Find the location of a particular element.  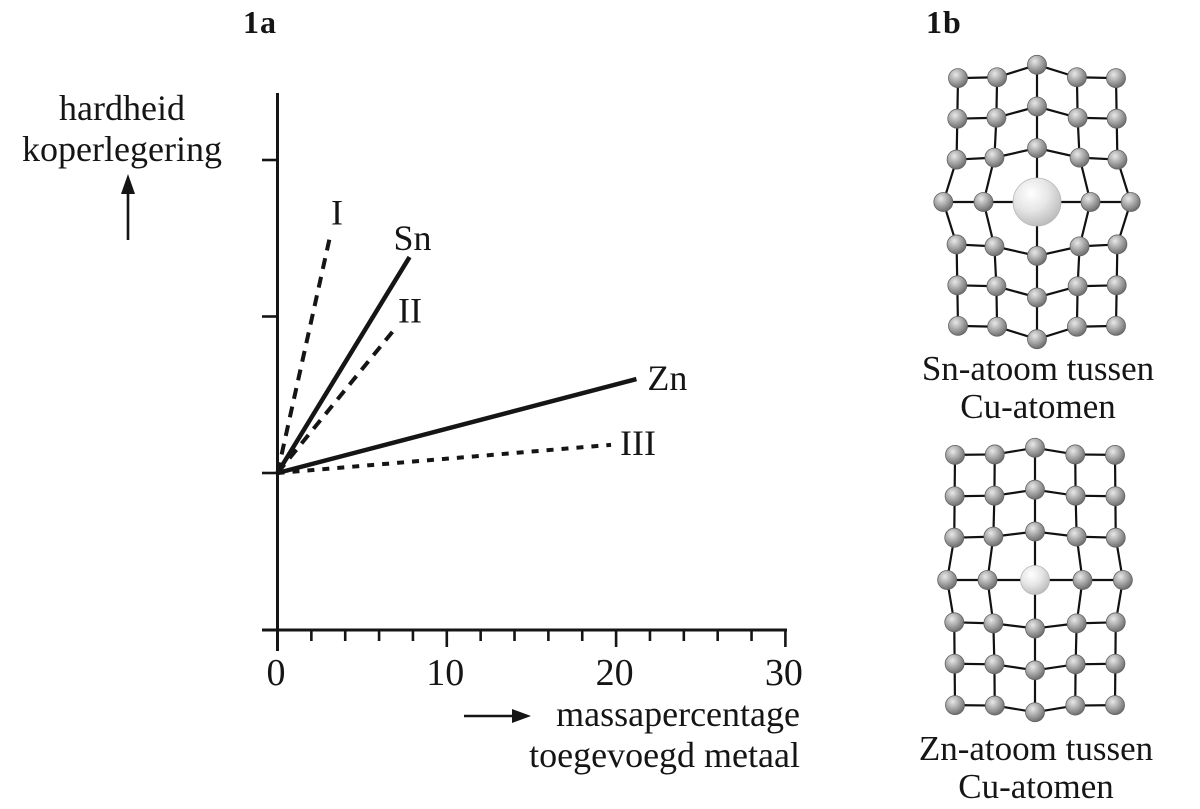

x-tick-label: 20 is located at coordinates (615, 673).